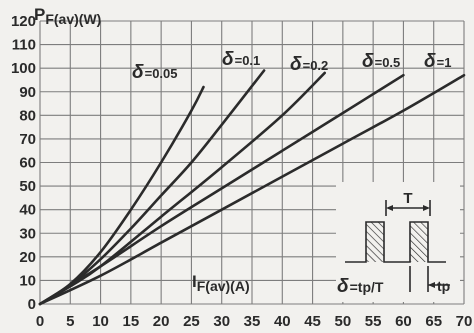 The height and width of the screenshot is (333, 474). What do you see at coordinates (316, 65) in the screenshot?
I see `series-label-2-value: =0.2` at bounding box center [316, 65].